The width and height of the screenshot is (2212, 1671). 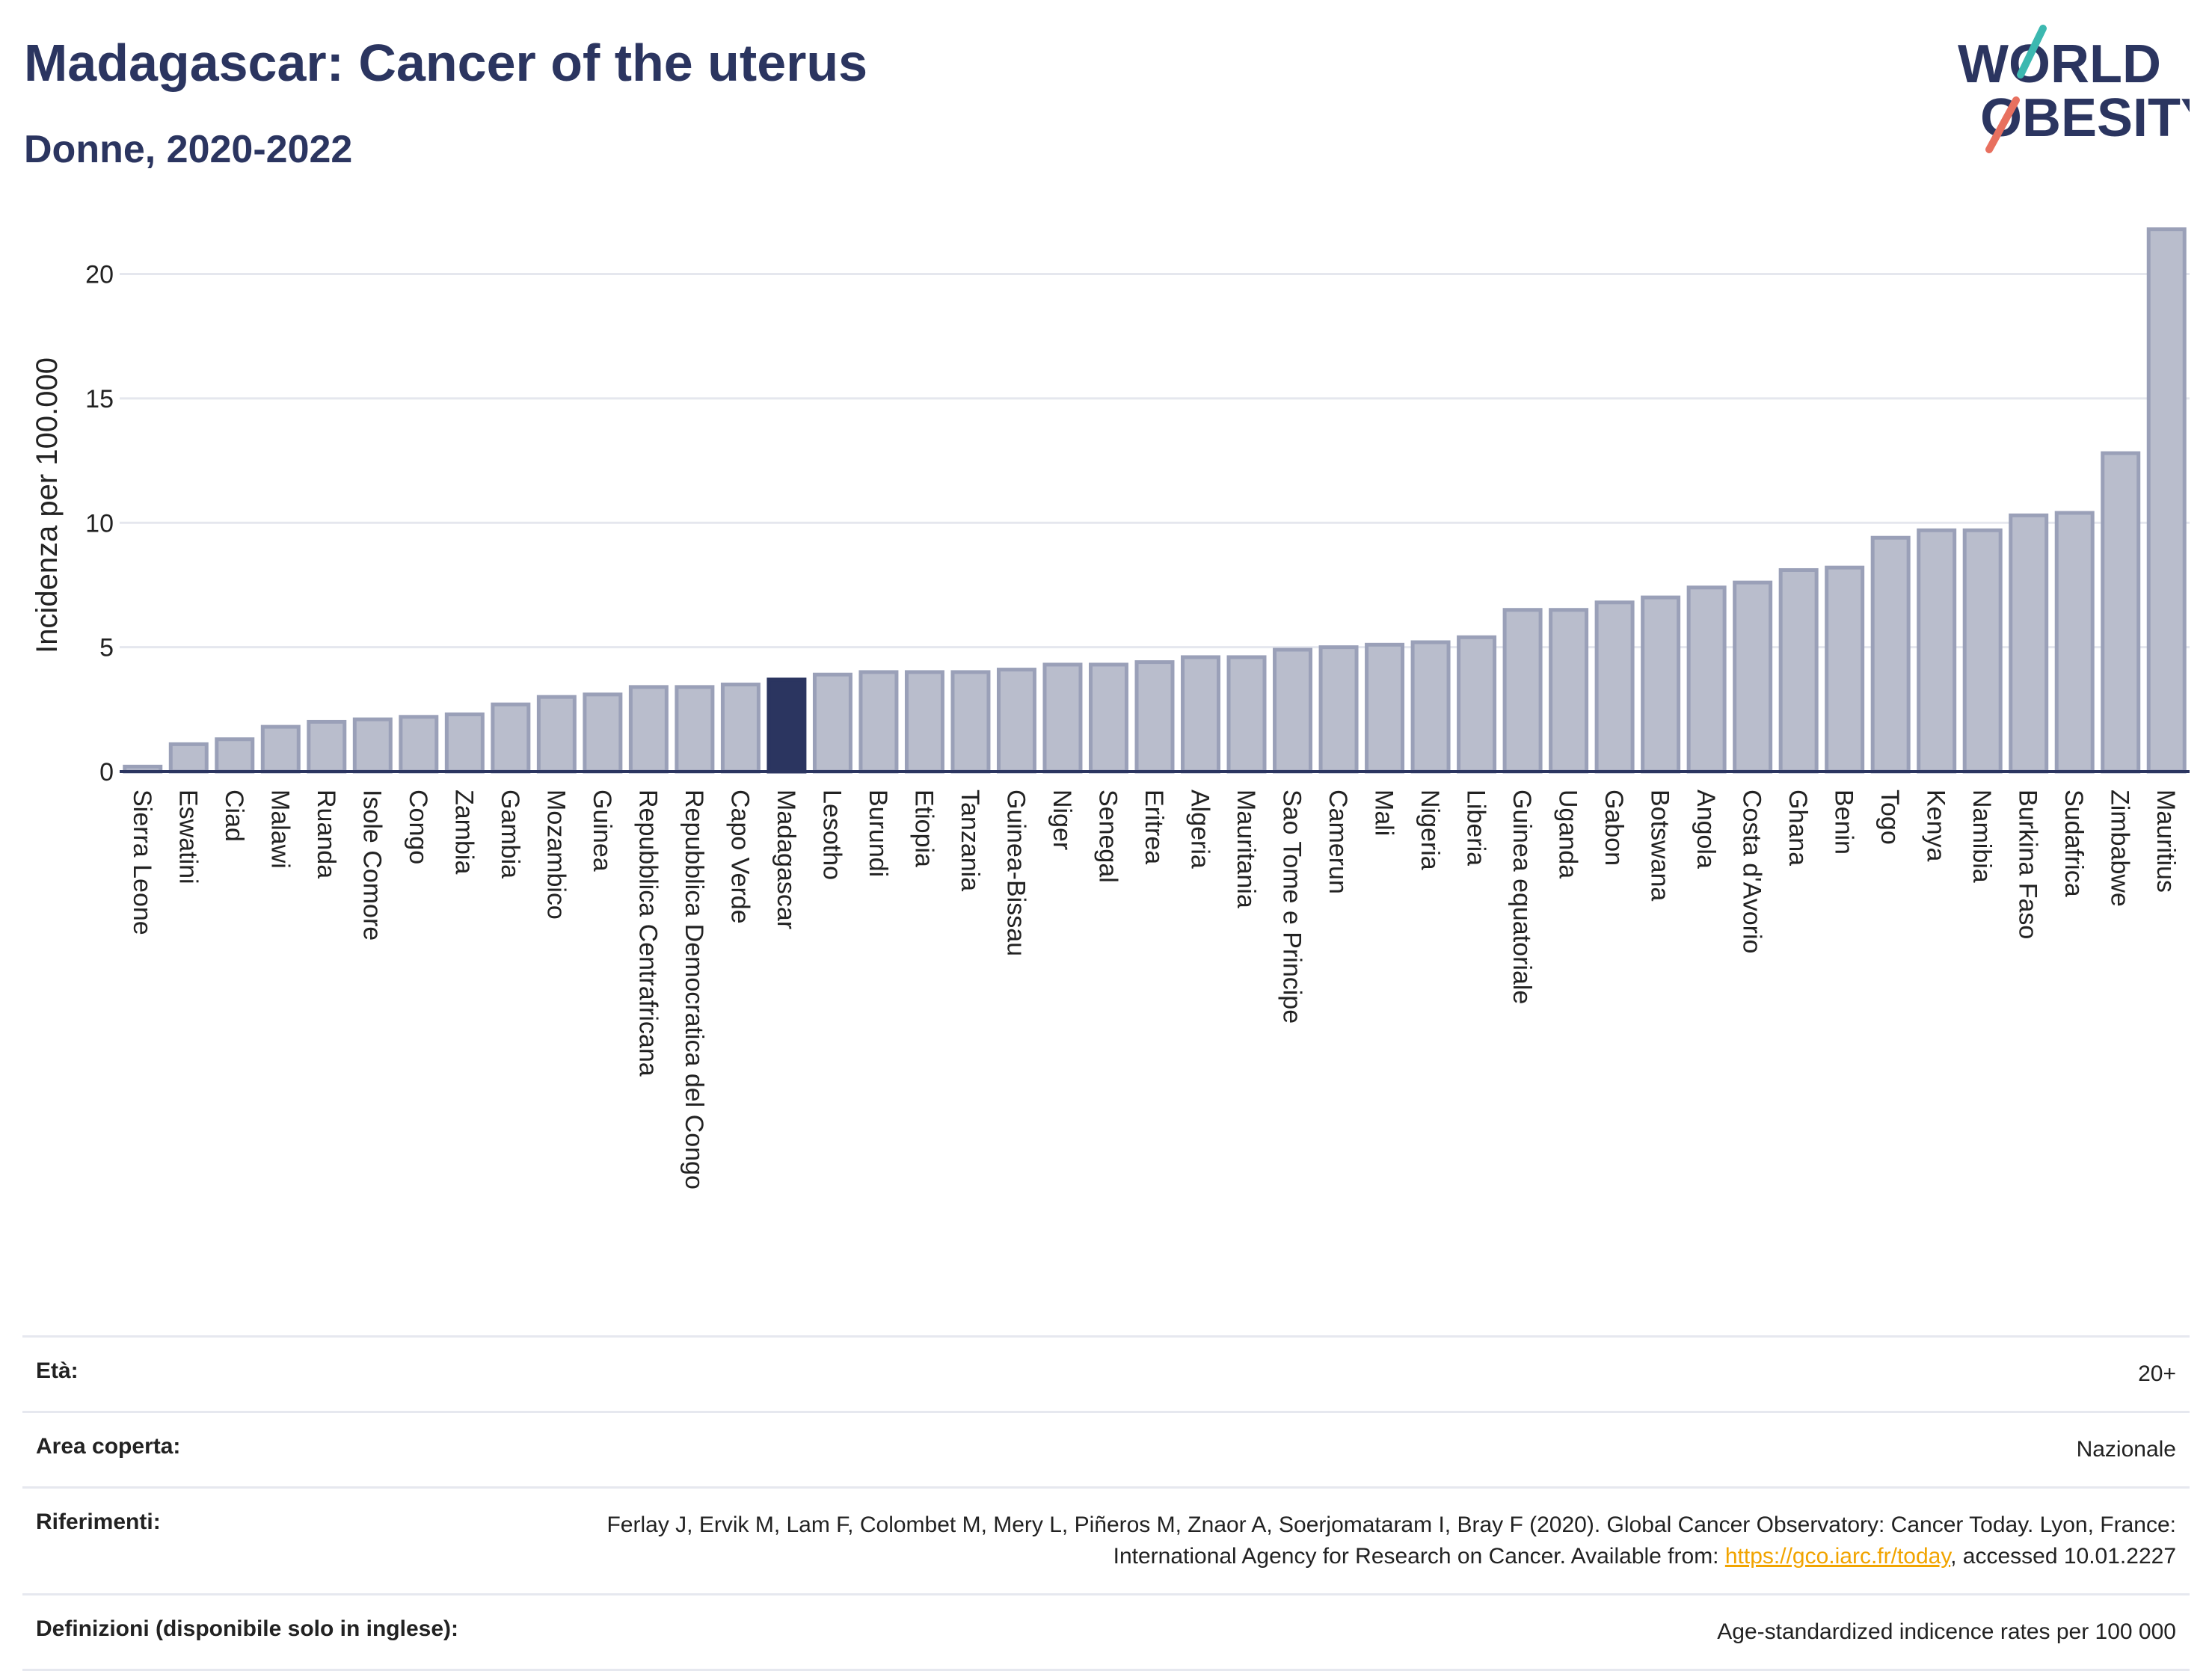 What do you see at coordinates (1752, 871) in the screenshot?
I see `x-tick-label: Costa d'Avorio` at bounding box center [1752, 871].